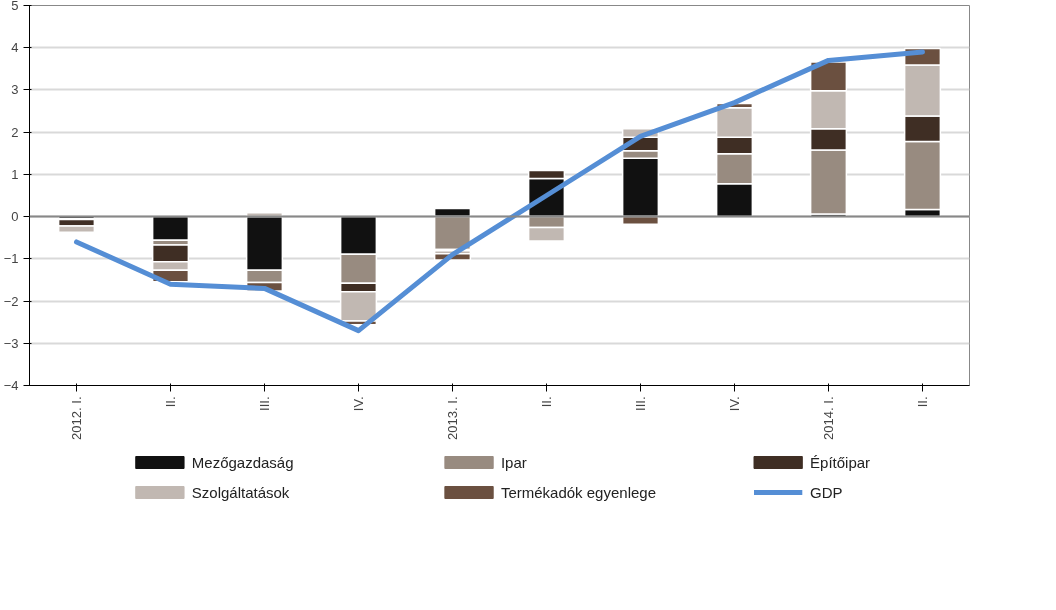  I want to click on y-tick-label: −3, so click(11, 343).